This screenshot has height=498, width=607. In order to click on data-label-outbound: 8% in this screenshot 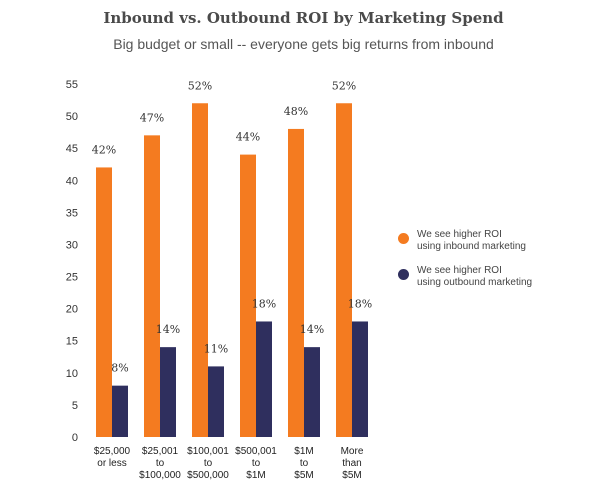, I will do `click(119, 368)`.